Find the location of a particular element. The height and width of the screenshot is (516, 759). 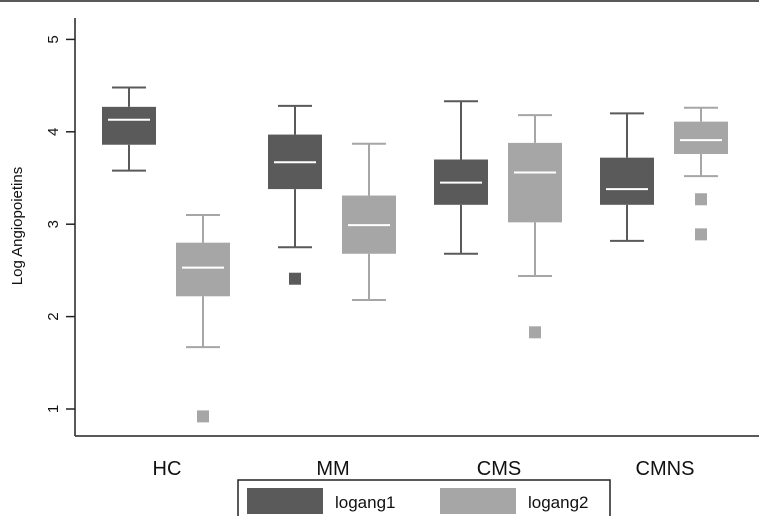

legend: logang1 logang2 is located at coordinates (424, 497).